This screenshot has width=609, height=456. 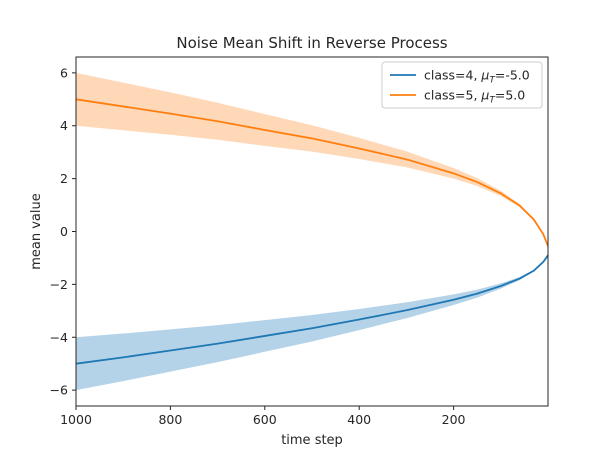 I want to click on y-tick-label: −6, so click(x=59, y=390).